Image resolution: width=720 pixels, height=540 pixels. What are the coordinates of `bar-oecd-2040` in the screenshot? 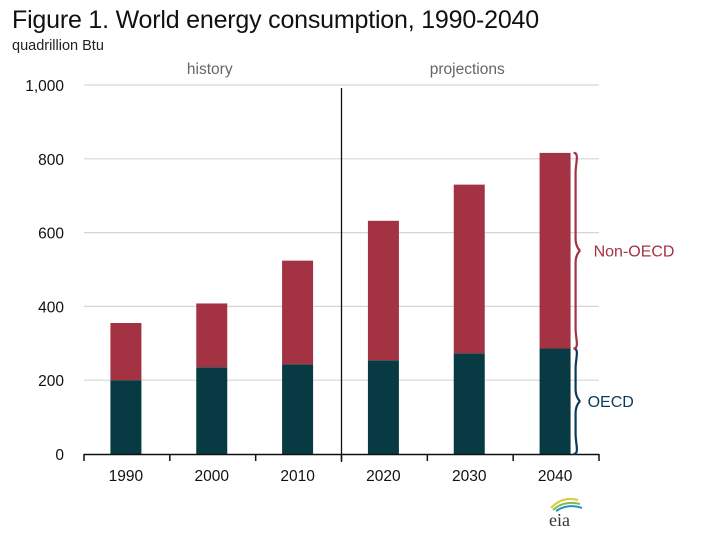 It's located at (555, 401).